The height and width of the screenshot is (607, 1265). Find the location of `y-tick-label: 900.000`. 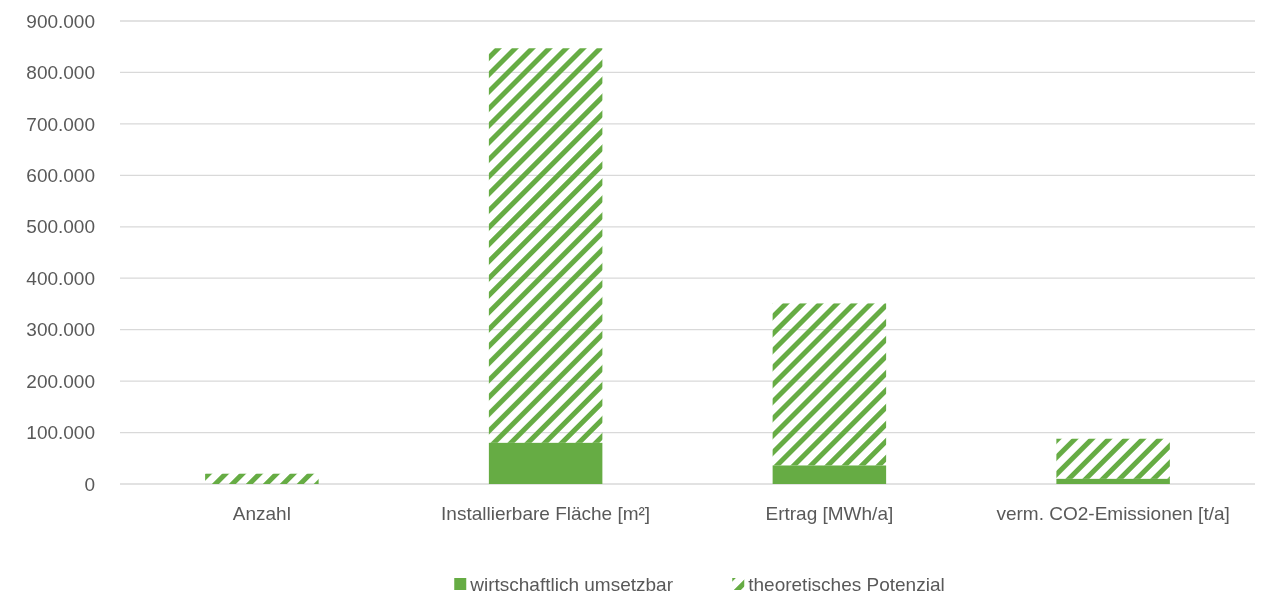

y-tick-label: 900.000 is located at coordinates (60, 21).